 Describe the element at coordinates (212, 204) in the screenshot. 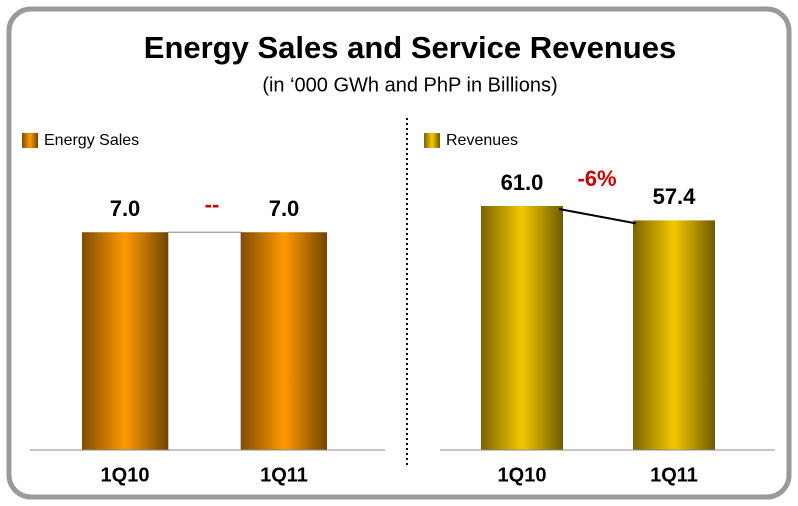

I see `change-annotation: --` at that location.